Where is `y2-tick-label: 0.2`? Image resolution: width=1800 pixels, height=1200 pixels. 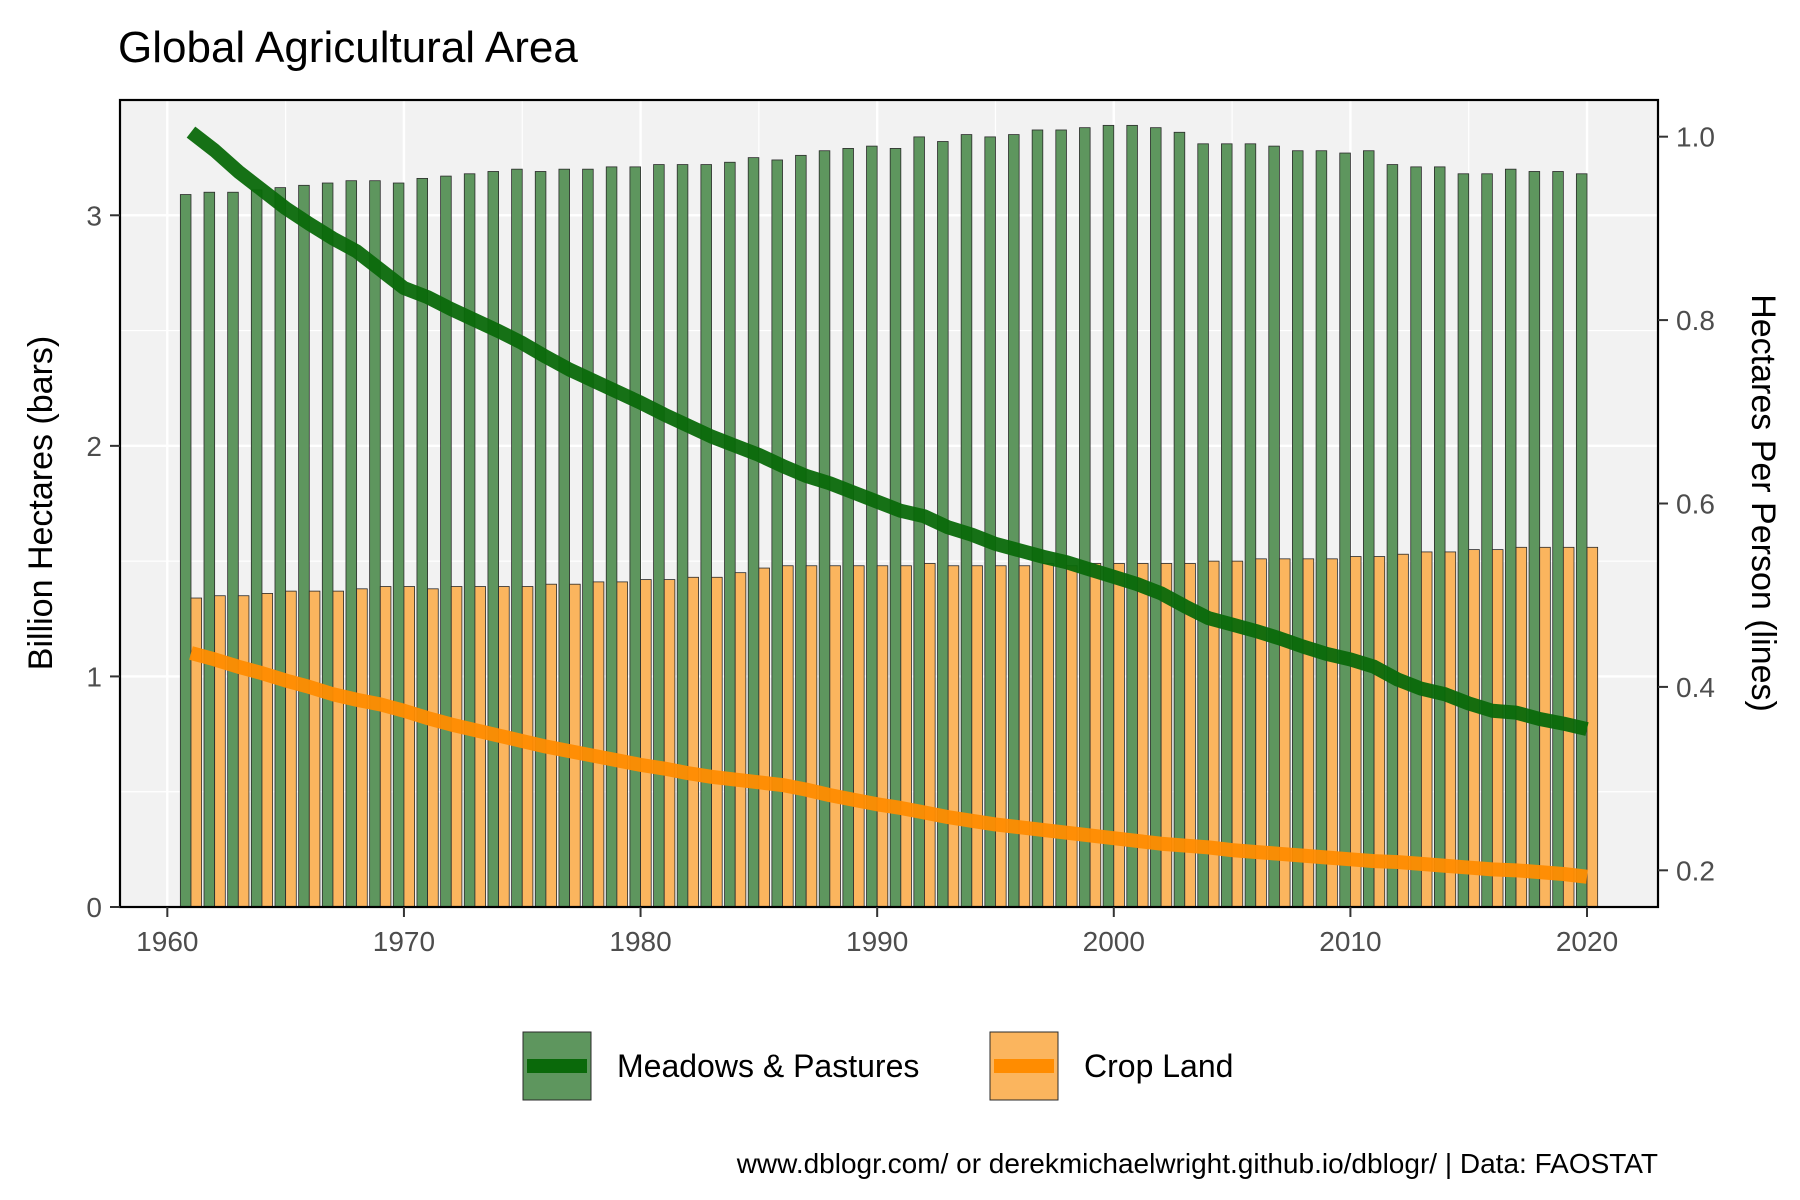 y2-tick-label: 0.2 is located at coordinates (1695, 870).